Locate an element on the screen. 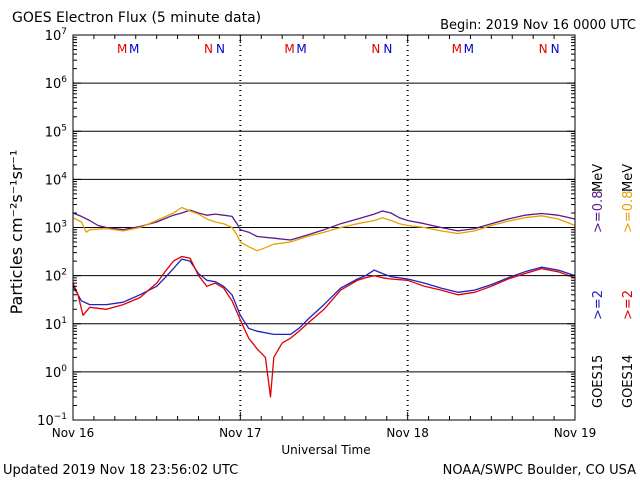 This screenshot has height=480, width=640. x-tick-label: Nov 19 is located at coordinates (575, 433).